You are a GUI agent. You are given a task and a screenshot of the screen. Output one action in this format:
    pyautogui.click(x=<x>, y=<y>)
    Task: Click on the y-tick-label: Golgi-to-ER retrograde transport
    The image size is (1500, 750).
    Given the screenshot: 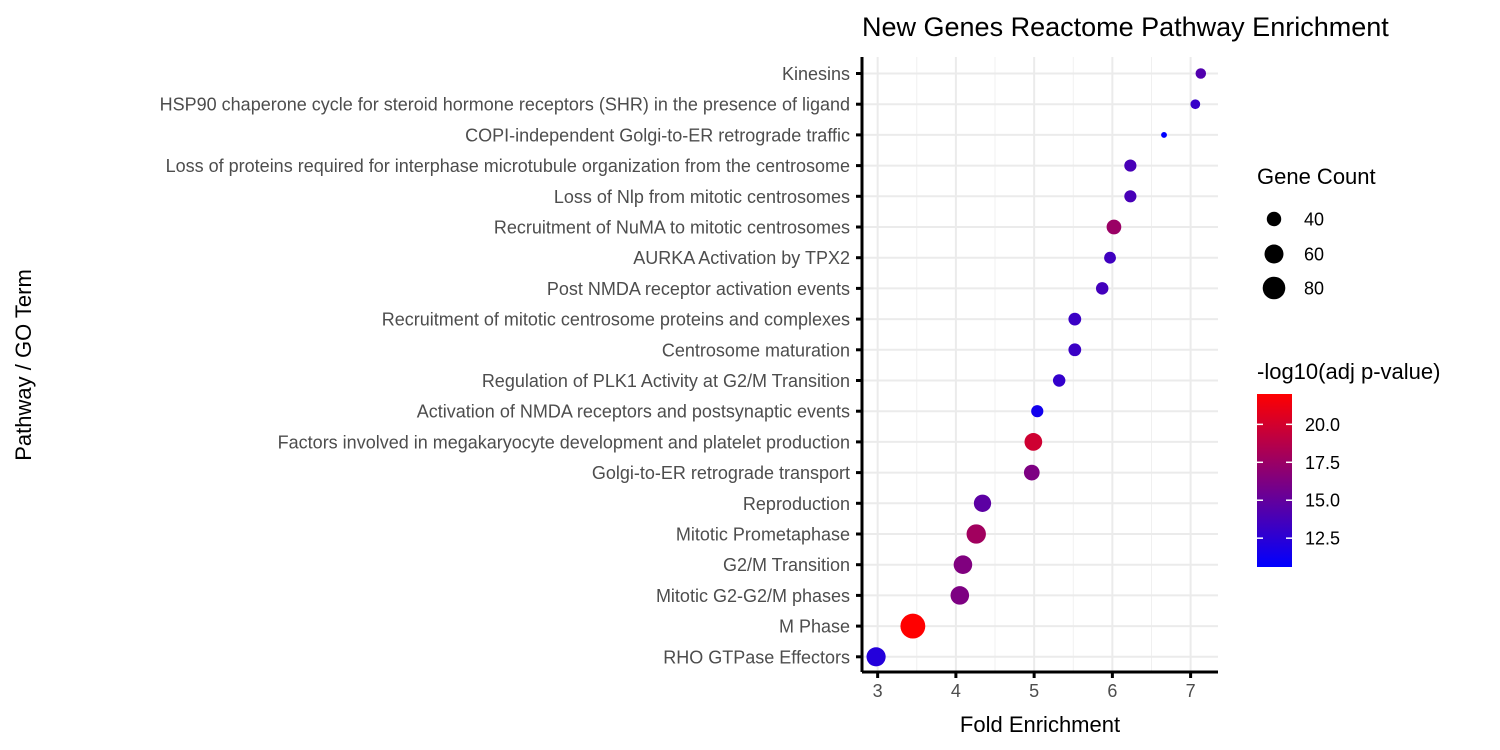 What is the action you would take?
    pyautogui.click(x=721, y=473)
    